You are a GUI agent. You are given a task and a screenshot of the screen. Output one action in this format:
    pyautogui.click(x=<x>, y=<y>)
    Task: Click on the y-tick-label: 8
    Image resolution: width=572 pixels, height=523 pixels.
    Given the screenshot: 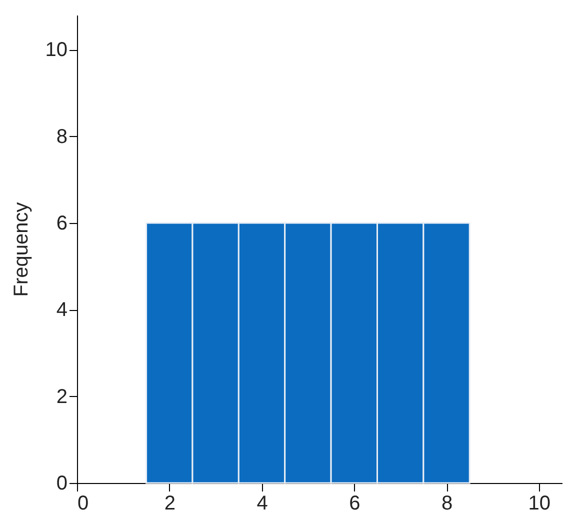 What is the action you would take?
    pyautogui.click(x=62, y=137)
    